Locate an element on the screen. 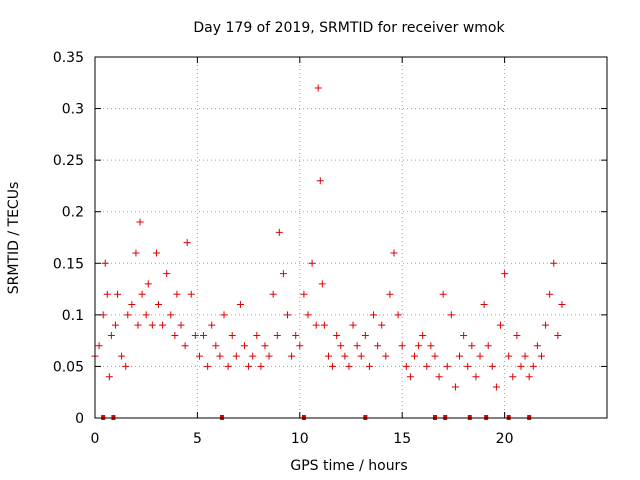  x-tick-label: 5 is located at coordinates (197, 439).